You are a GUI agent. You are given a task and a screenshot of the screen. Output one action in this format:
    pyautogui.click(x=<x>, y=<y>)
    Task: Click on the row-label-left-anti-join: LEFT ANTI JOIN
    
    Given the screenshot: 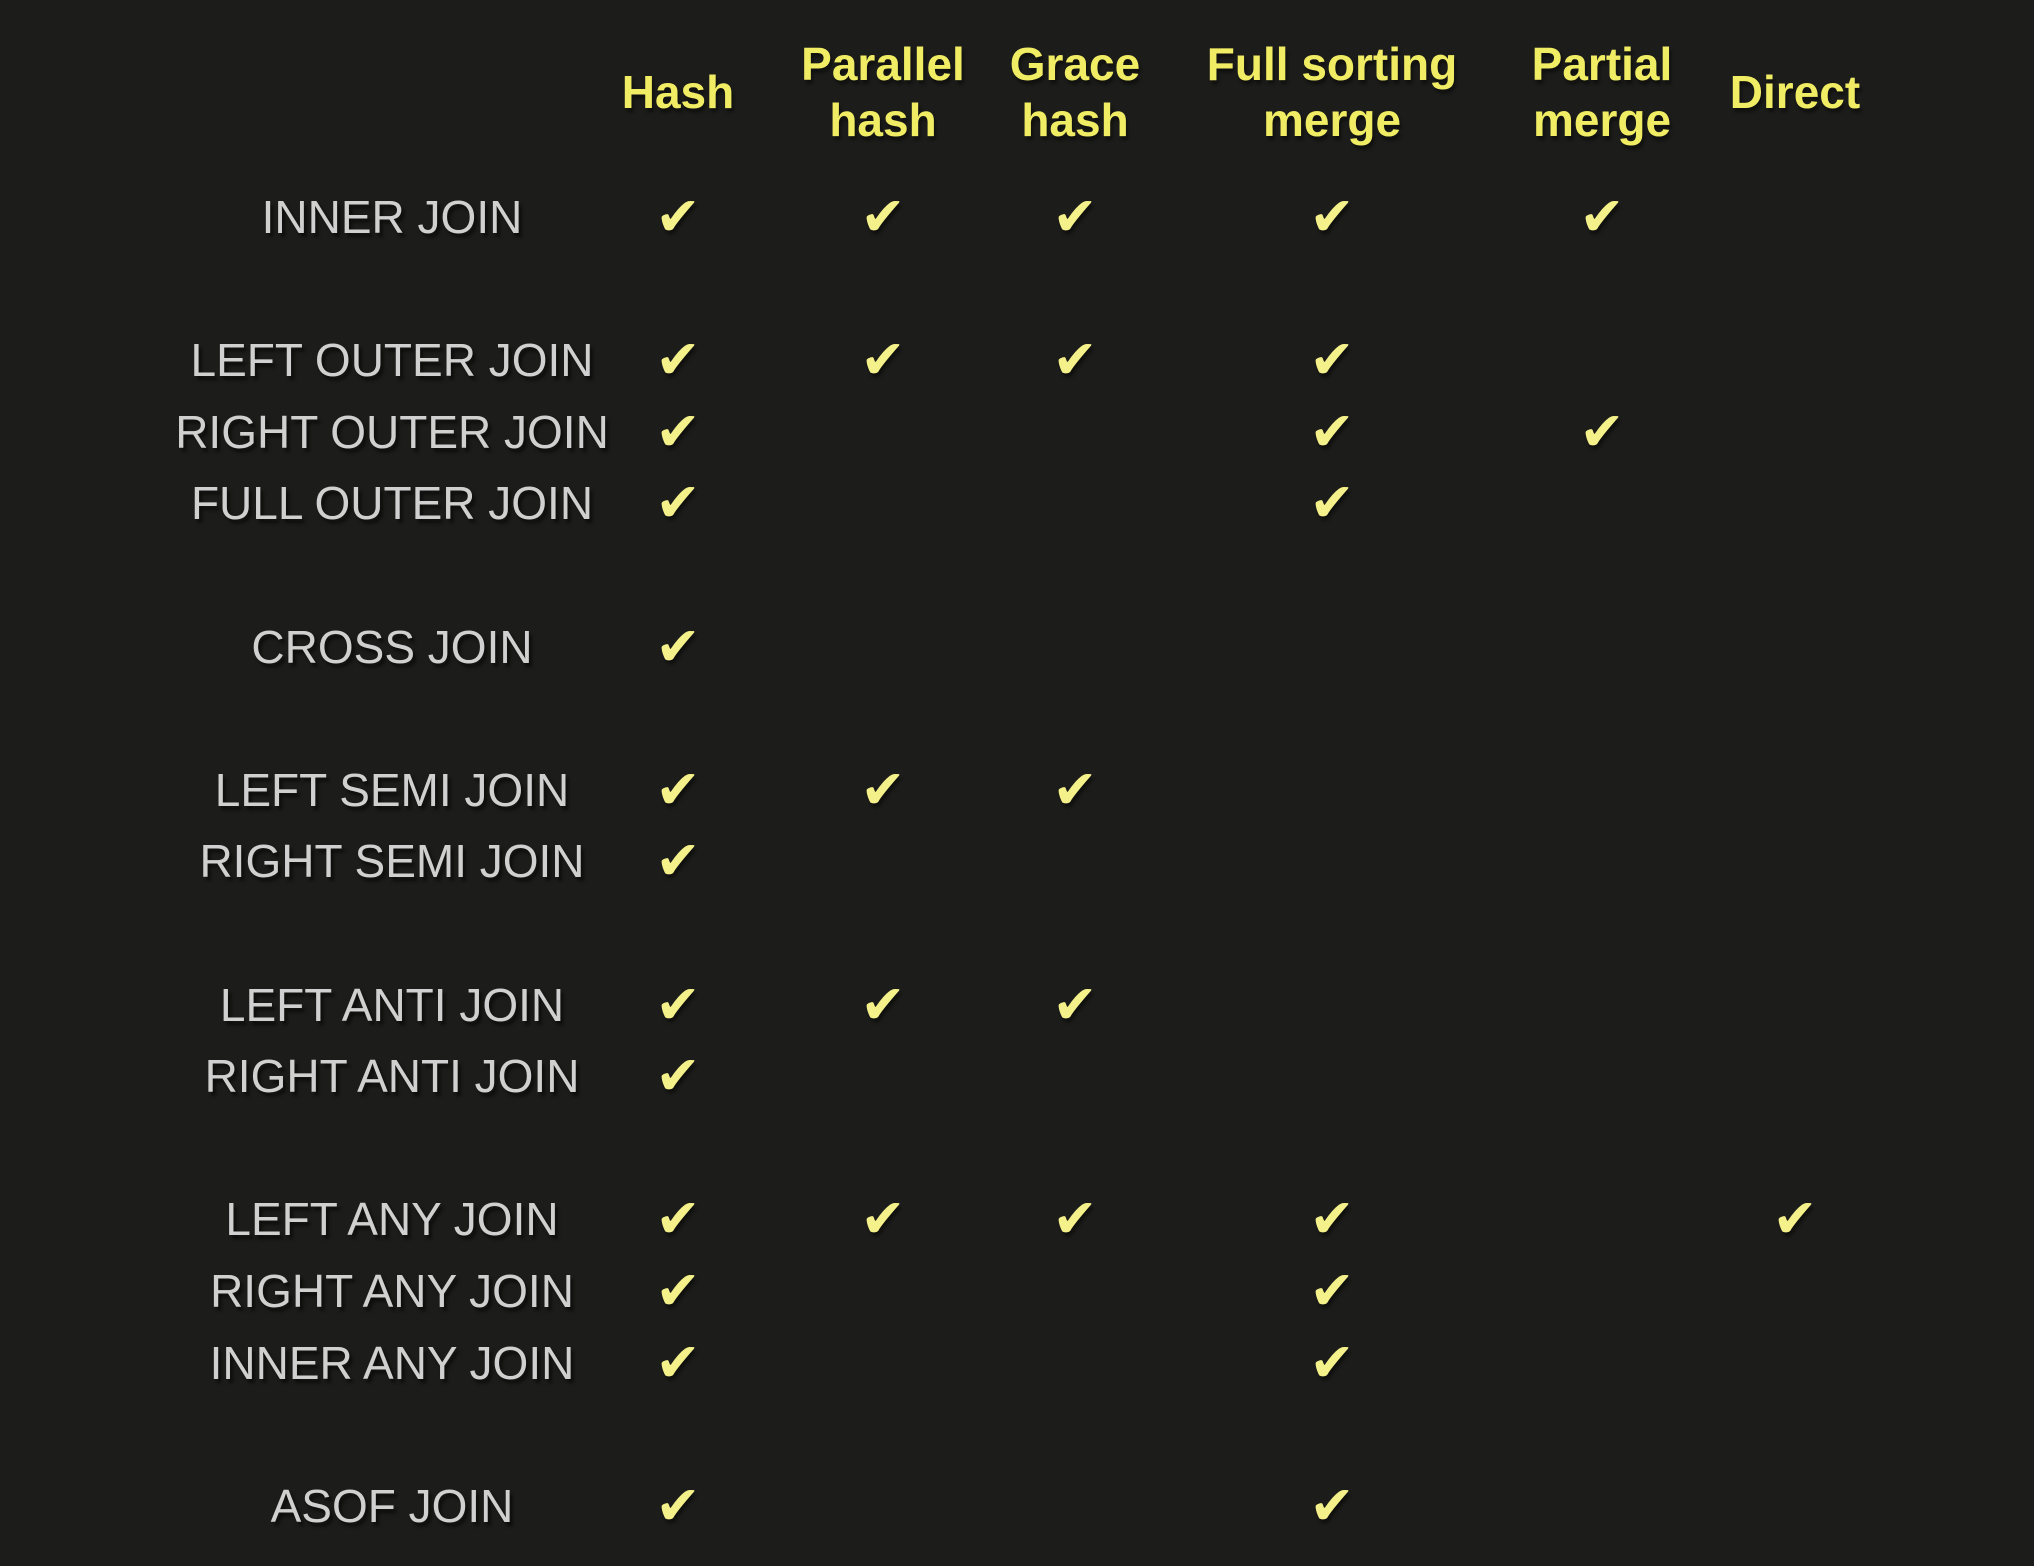 What is the action you would take?
    pyautogui.click(x=392, y=1004)
    